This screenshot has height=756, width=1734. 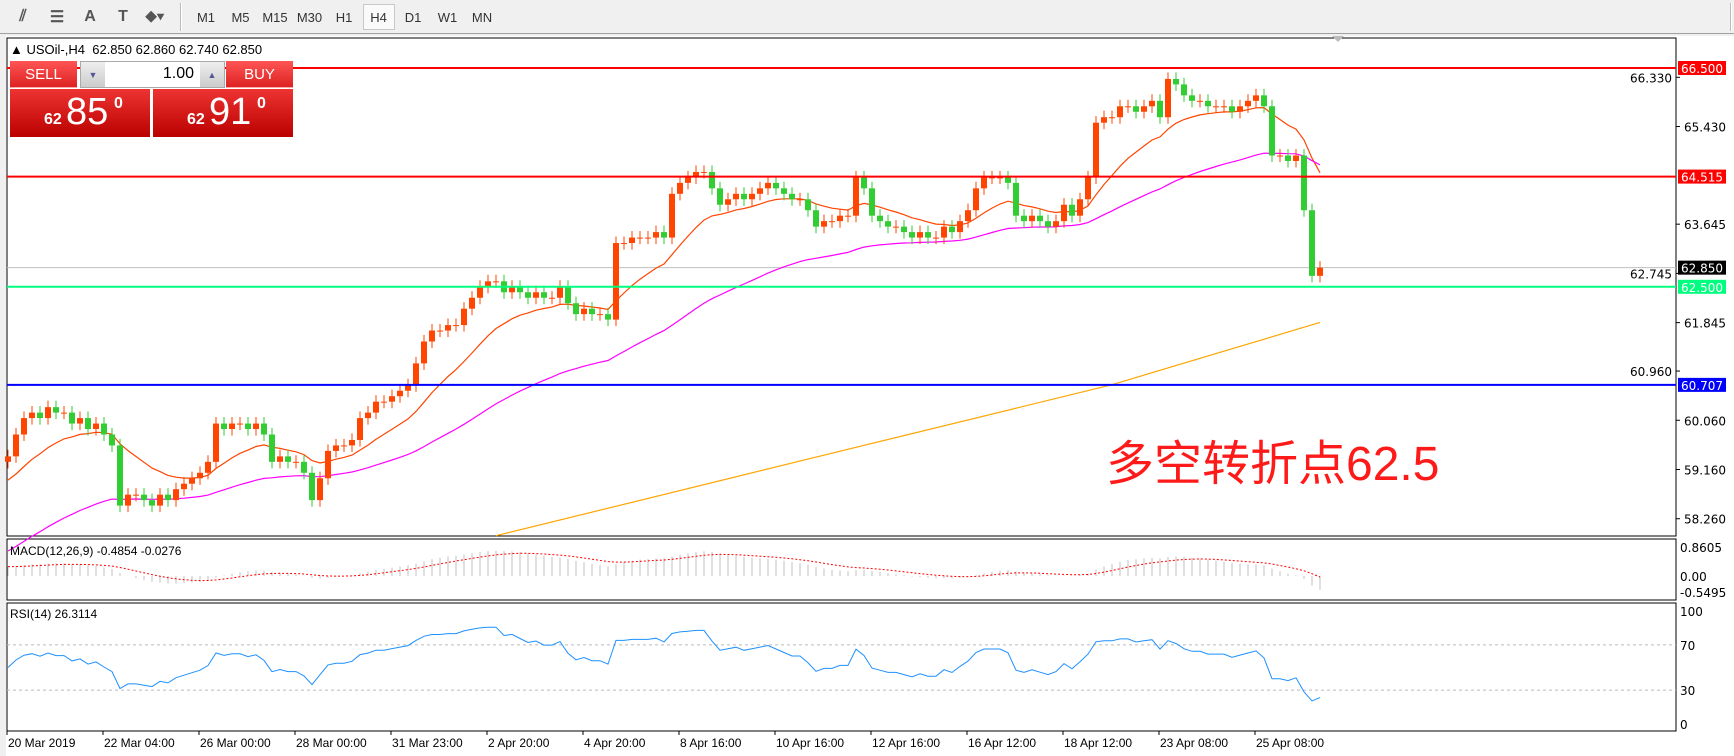 What do you see at coordinates (259, 74) in the screenshot?
I see `buy-button: BUY` at bounding box center [259, 74].